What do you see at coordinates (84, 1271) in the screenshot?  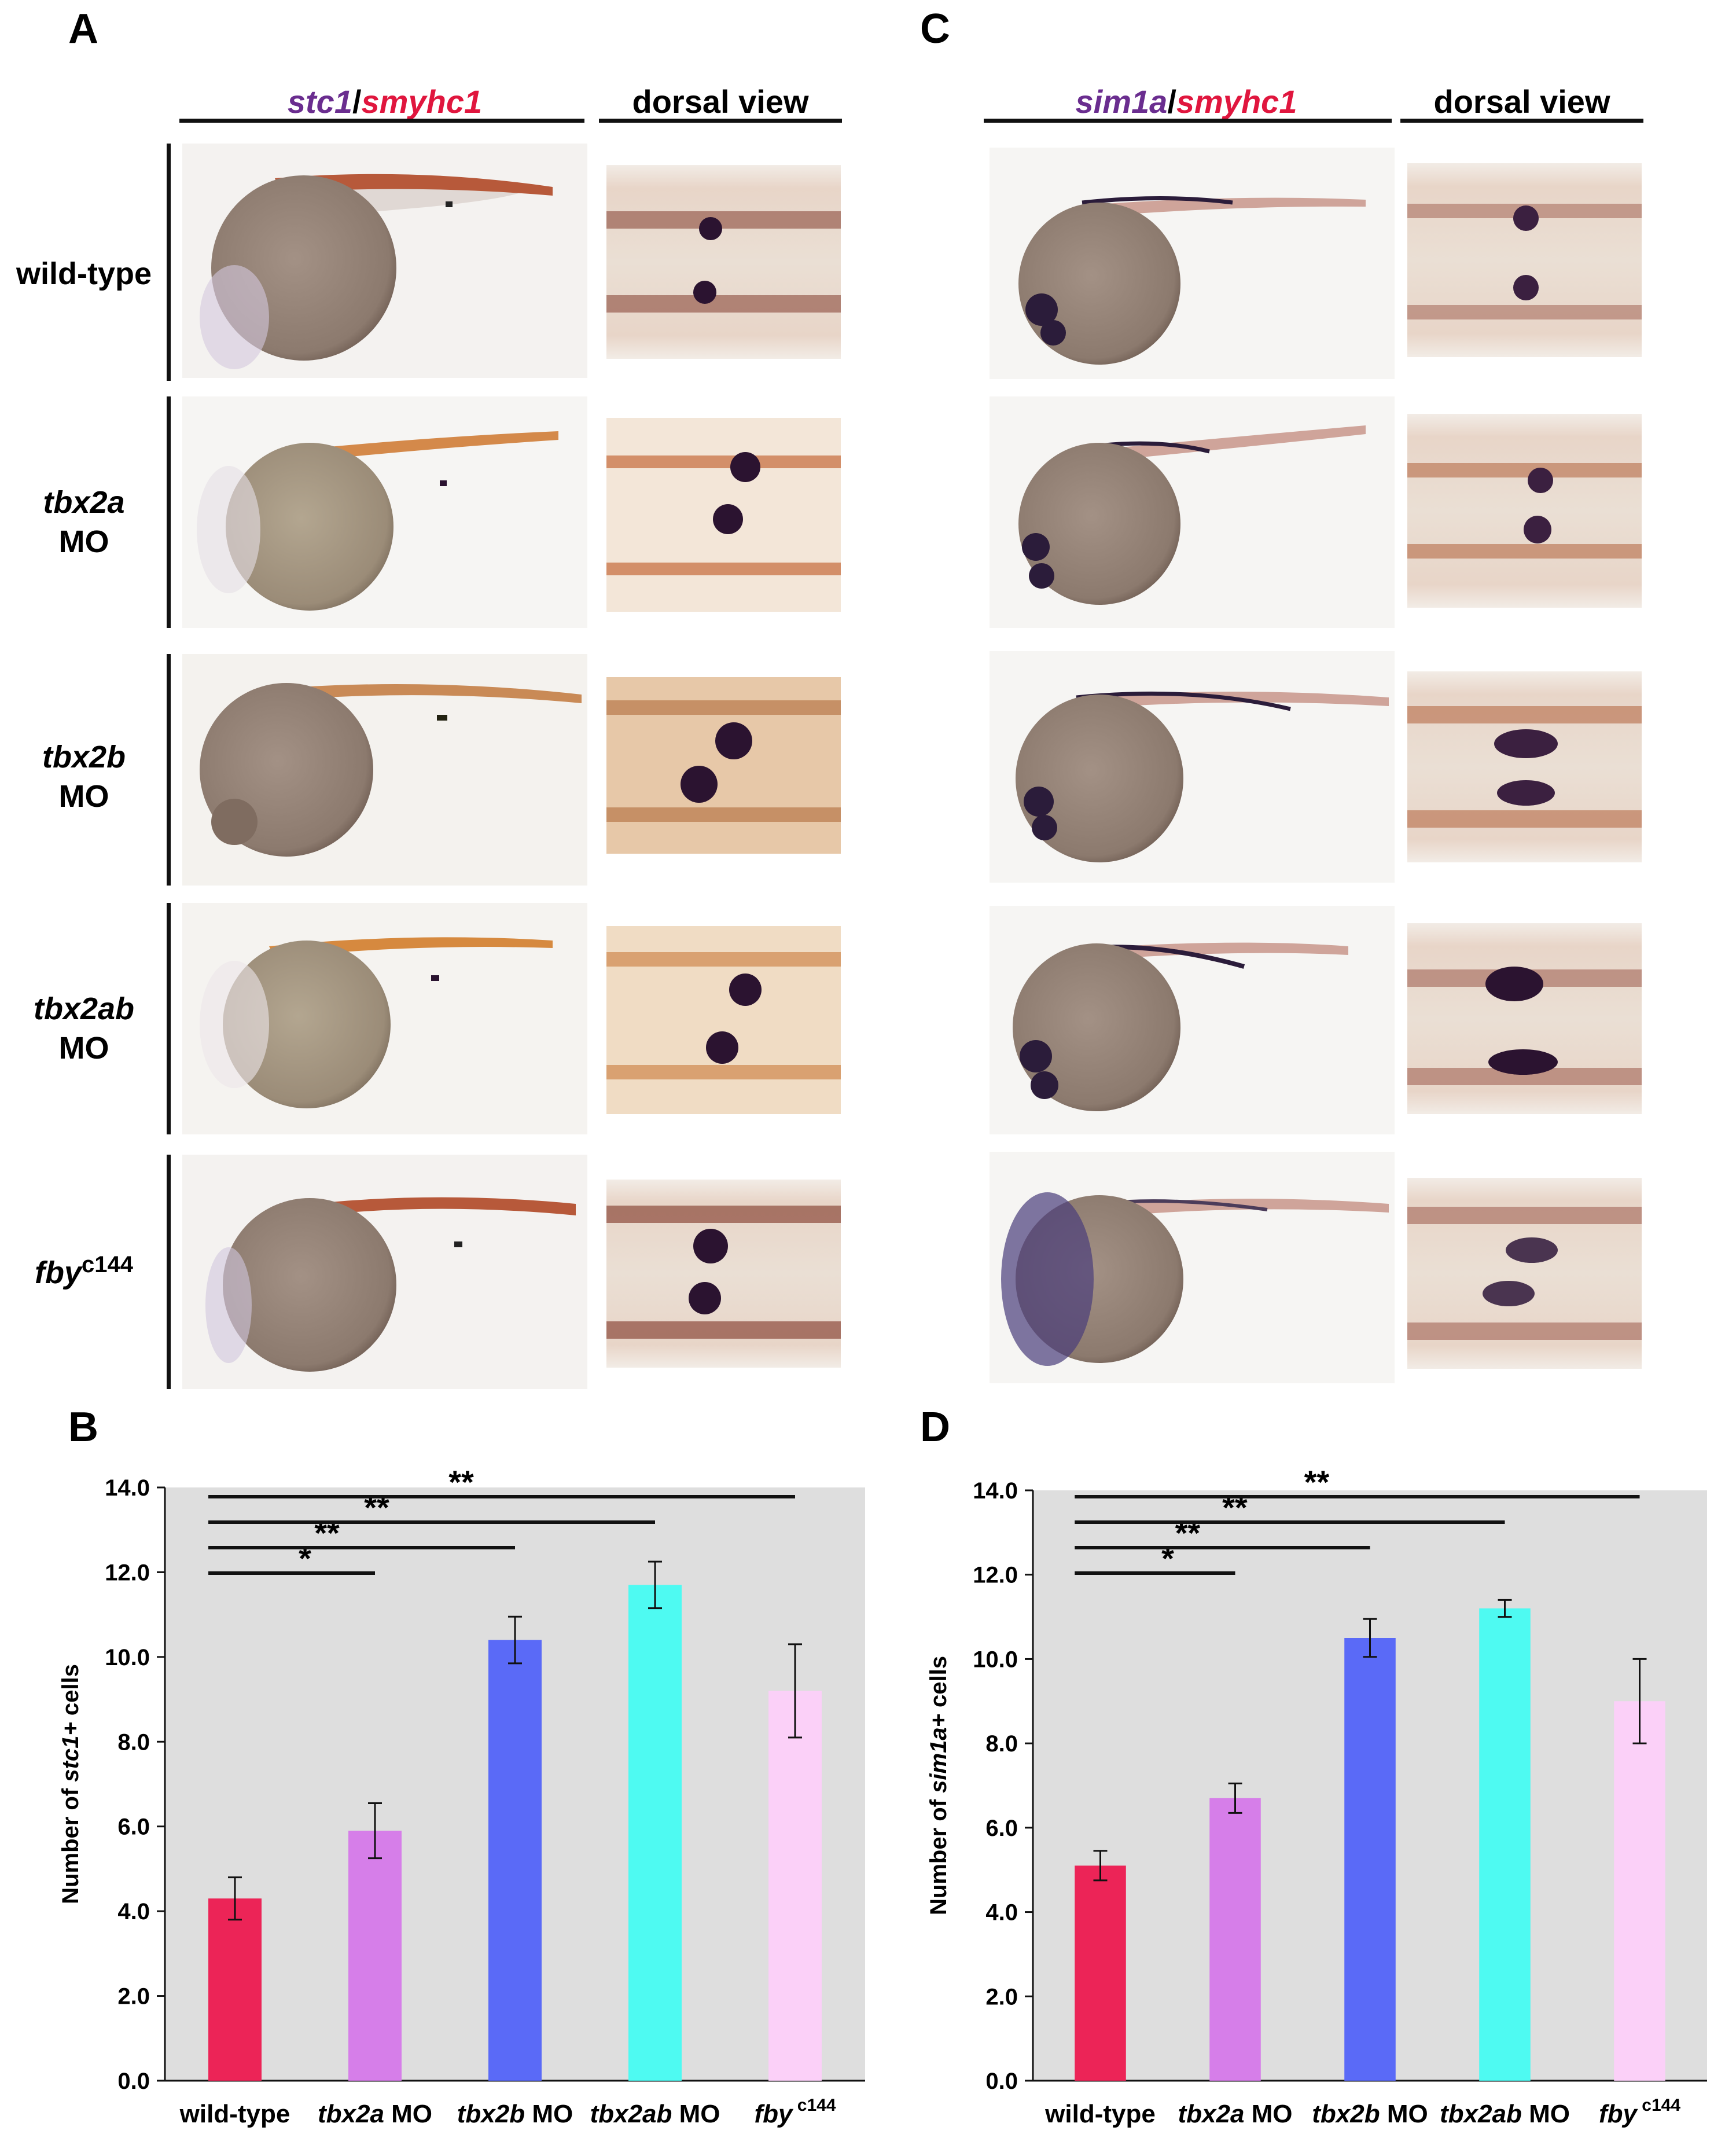 I see `row-label-fby: fbyc144` at bounding box center [84, 1271].